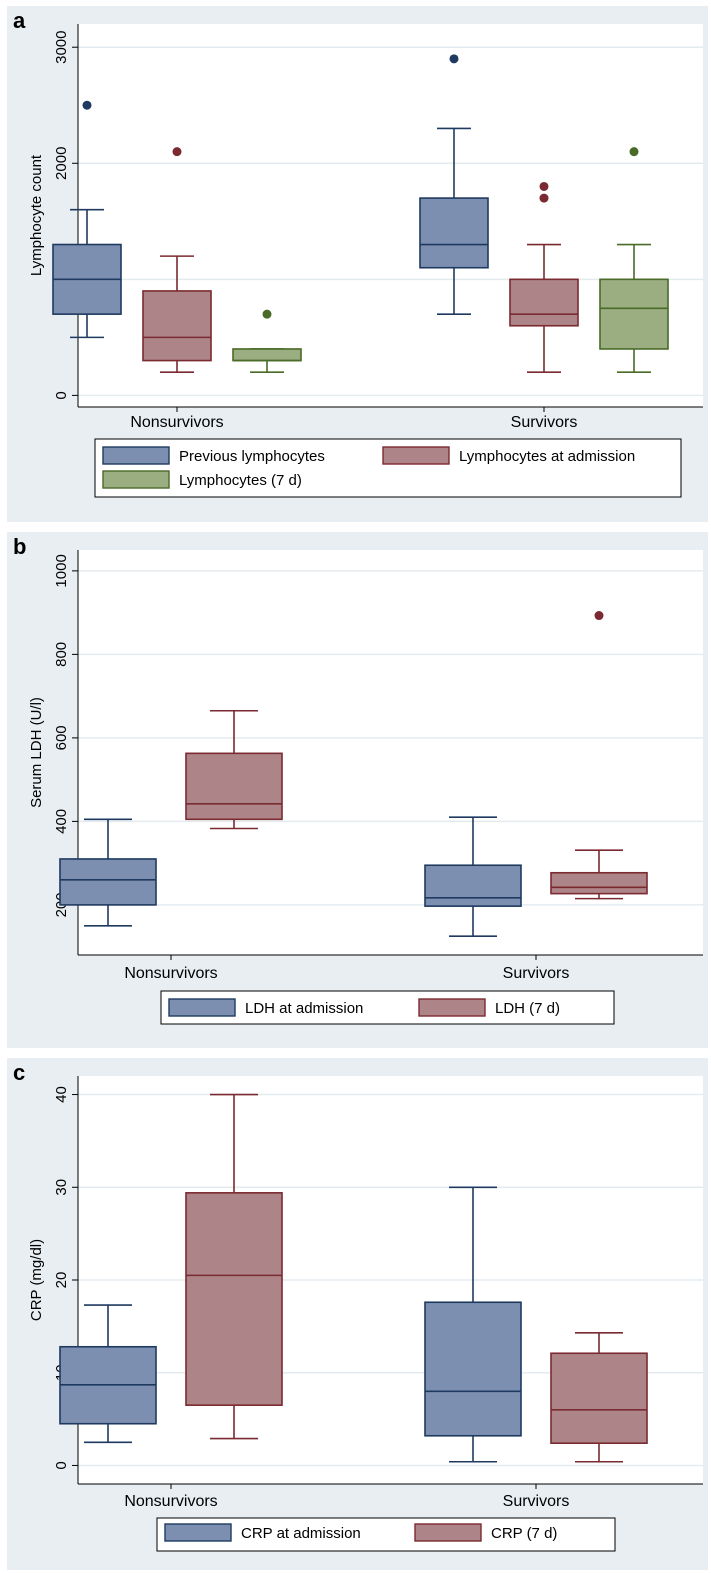 This screenshot has height=1573, width=711. What do you see at coordinates (61, 1094) in the screenshot?
I see `y-tick-label: 40` at bounding box center [61, 1094].